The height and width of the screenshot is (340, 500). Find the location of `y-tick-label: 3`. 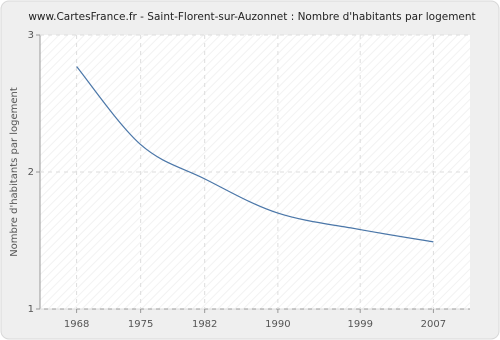

y-tick-label: 3 is located at coordinates (31, 35).